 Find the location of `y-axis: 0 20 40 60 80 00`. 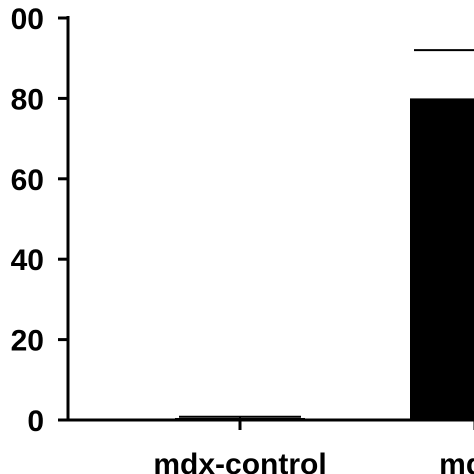

y-axis: 0 20 40 60 80 00 is located at coordinates (40, 220).